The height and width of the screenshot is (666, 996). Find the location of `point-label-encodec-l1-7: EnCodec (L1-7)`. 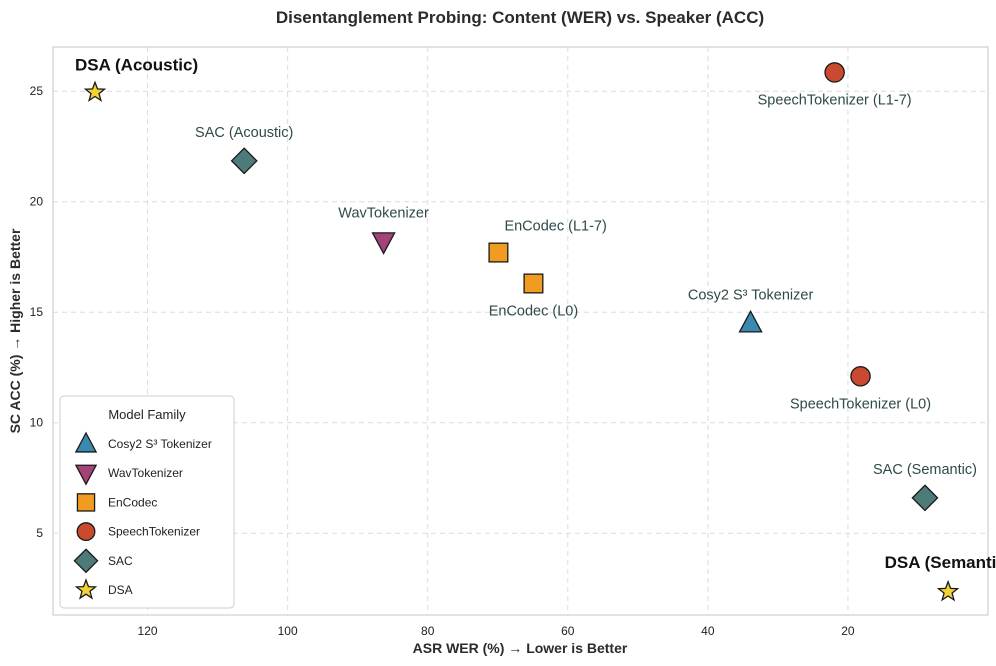

point-label-encodec-l1-7: EnCodec (L1-7) is located at coordinates (555, 227).